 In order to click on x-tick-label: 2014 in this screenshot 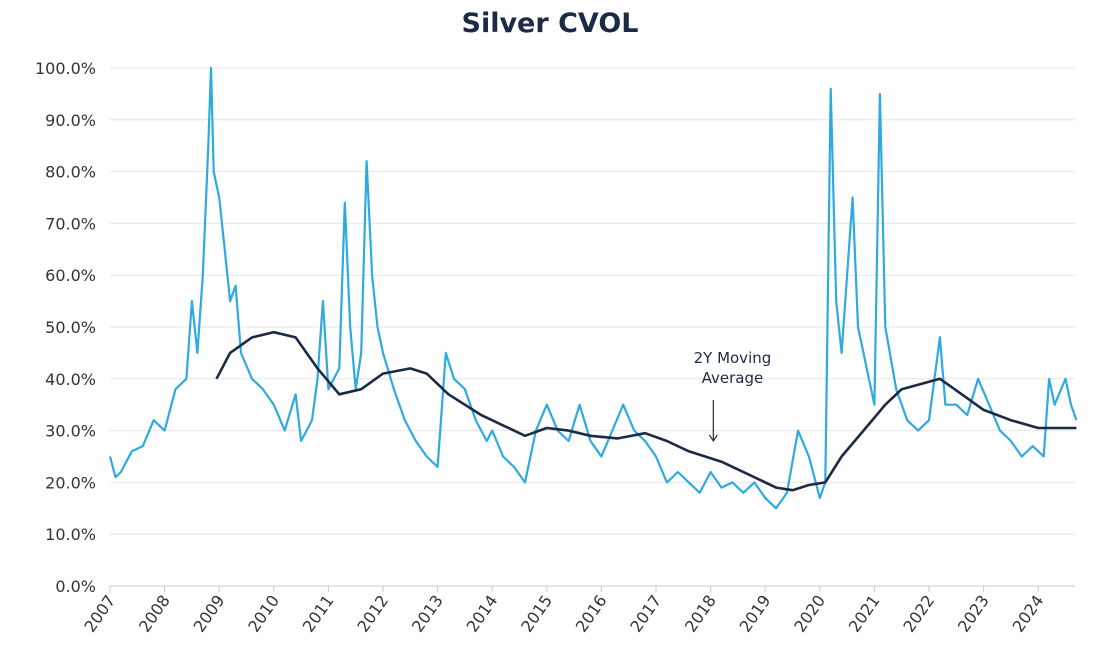, I will do `click(482, 613)`.